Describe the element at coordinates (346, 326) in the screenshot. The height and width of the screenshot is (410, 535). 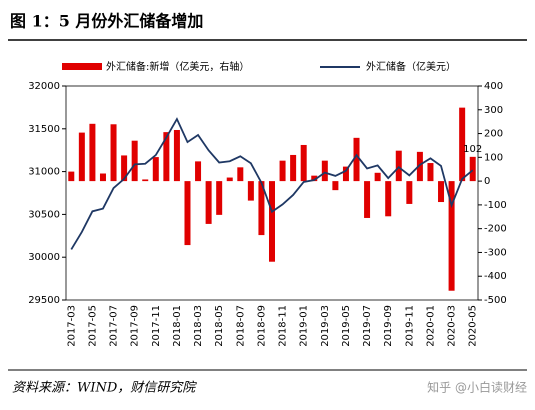
I see `x-tick-label: 2019-05` at that location.